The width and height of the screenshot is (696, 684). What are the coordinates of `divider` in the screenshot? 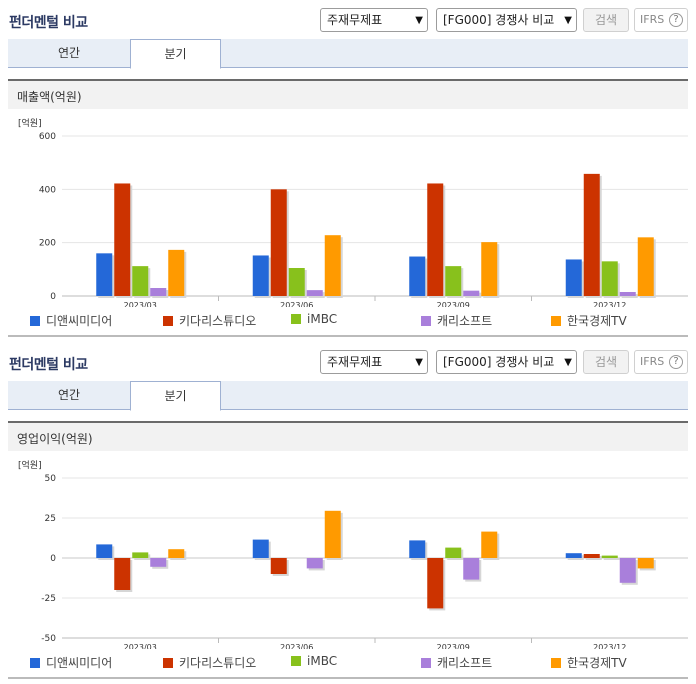 It's located at (348, 336).